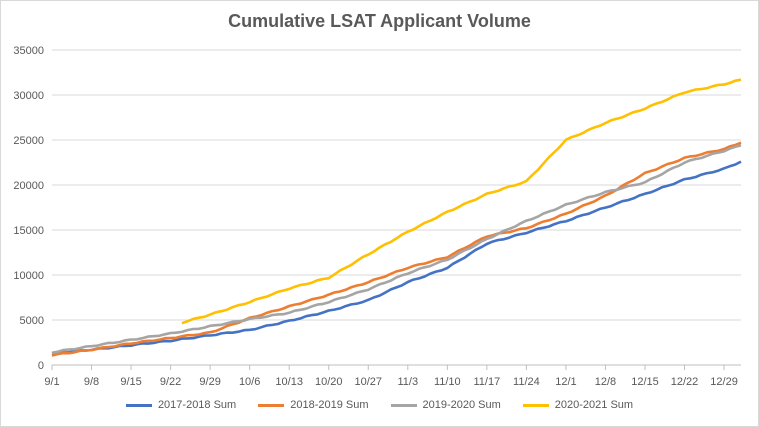 The image size is (759, 427). Describe the element at coordinates (28, 96) in the screenshot. I see `y-tick-label: 30000` at that location.